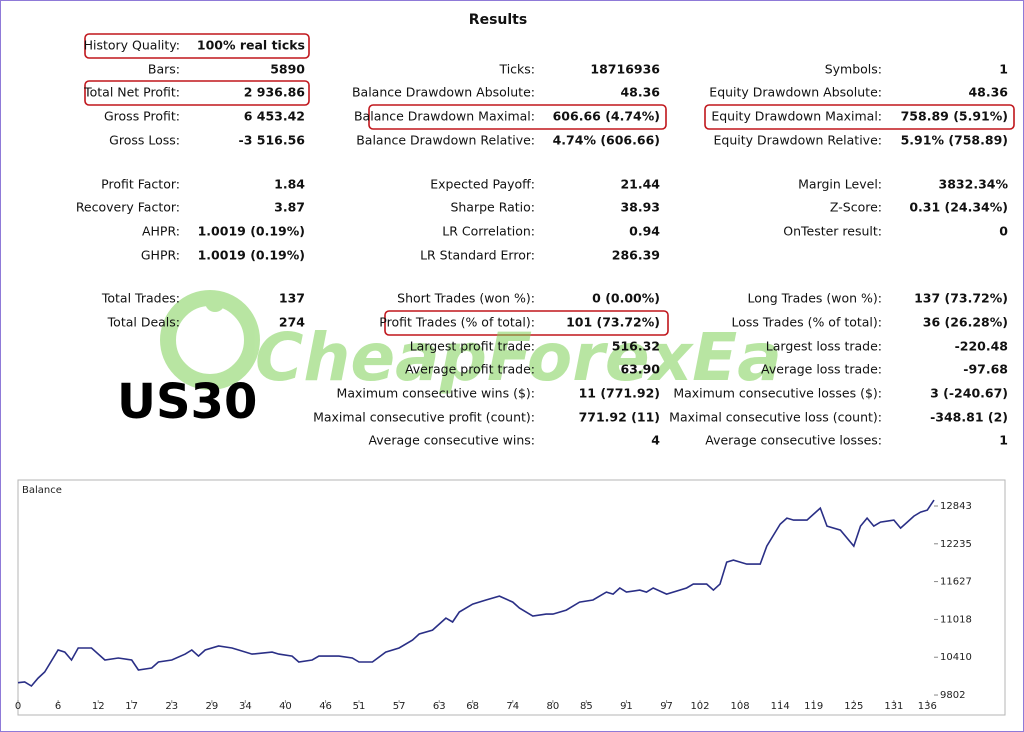  Describe the element at coordinates (640, 369) in the screenshot. I see `field-value: 63.90` at that location.